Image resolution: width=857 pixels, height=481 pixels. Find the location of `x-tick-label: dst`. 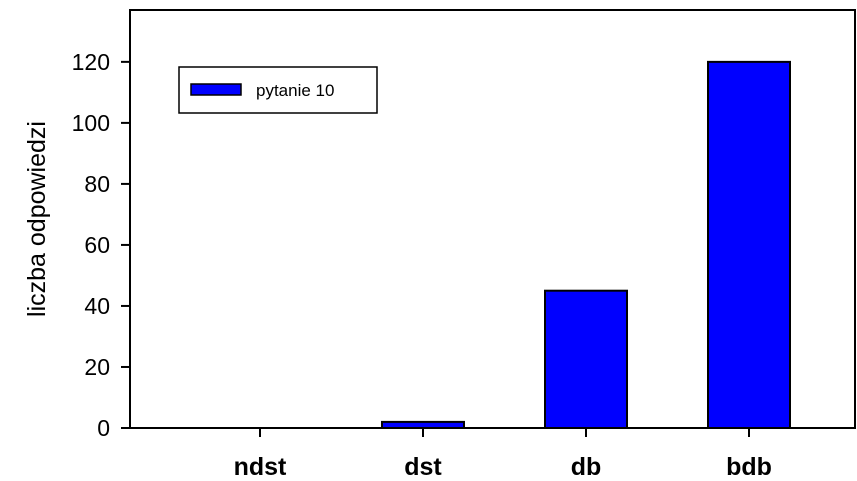

x-tick-label: dst is located at coordinates (423, 467).